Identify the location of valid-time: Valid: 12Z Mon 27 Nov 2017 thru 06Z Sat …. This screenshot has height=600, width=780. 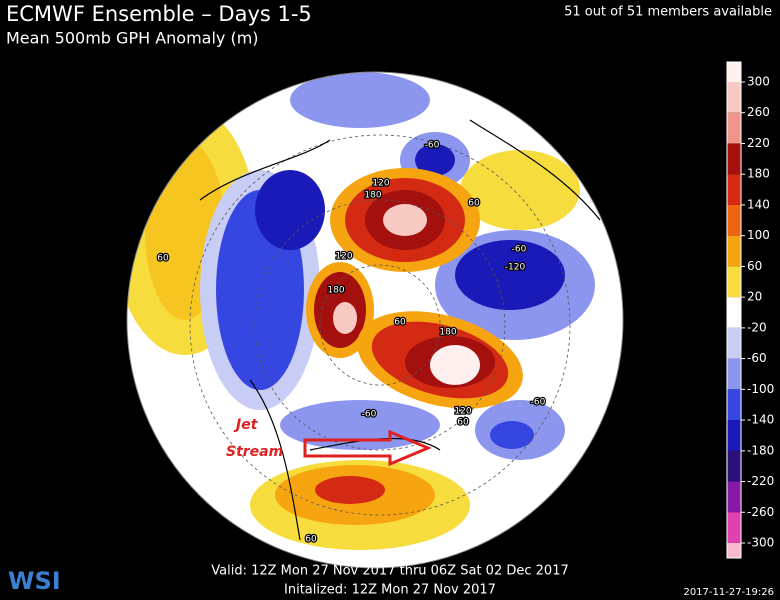
(389, 571).